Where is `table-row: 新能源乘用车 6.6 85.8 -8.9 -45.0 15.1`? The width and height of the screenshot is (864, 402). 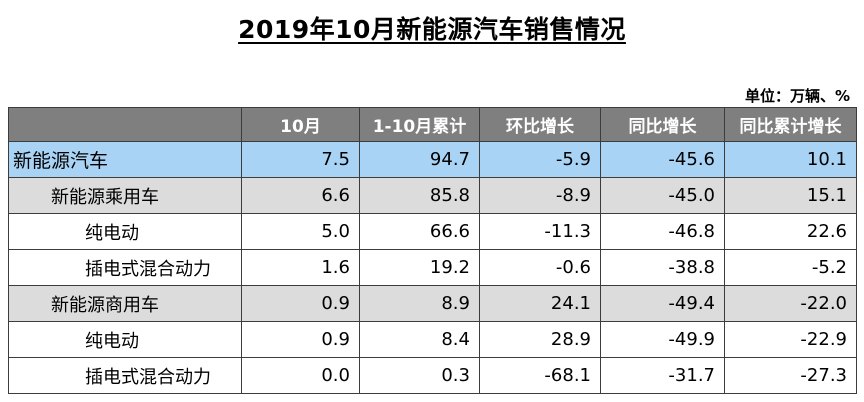 table-row: 新能源乘用车 6.6 85.8 -8.9 -45.0 15.1 is located at coordinates (432, 195).